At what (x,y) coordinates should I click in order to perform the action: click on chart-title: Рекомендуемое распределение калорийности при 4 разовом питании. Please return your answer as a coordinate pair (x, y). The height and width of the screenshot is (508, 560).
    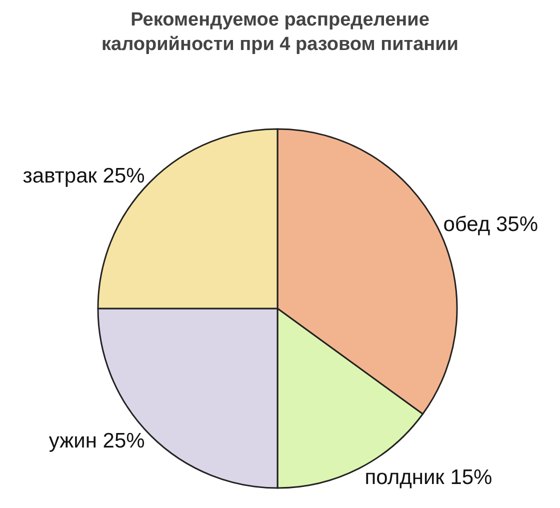
    Looking at the image, I should click on (280, 32).